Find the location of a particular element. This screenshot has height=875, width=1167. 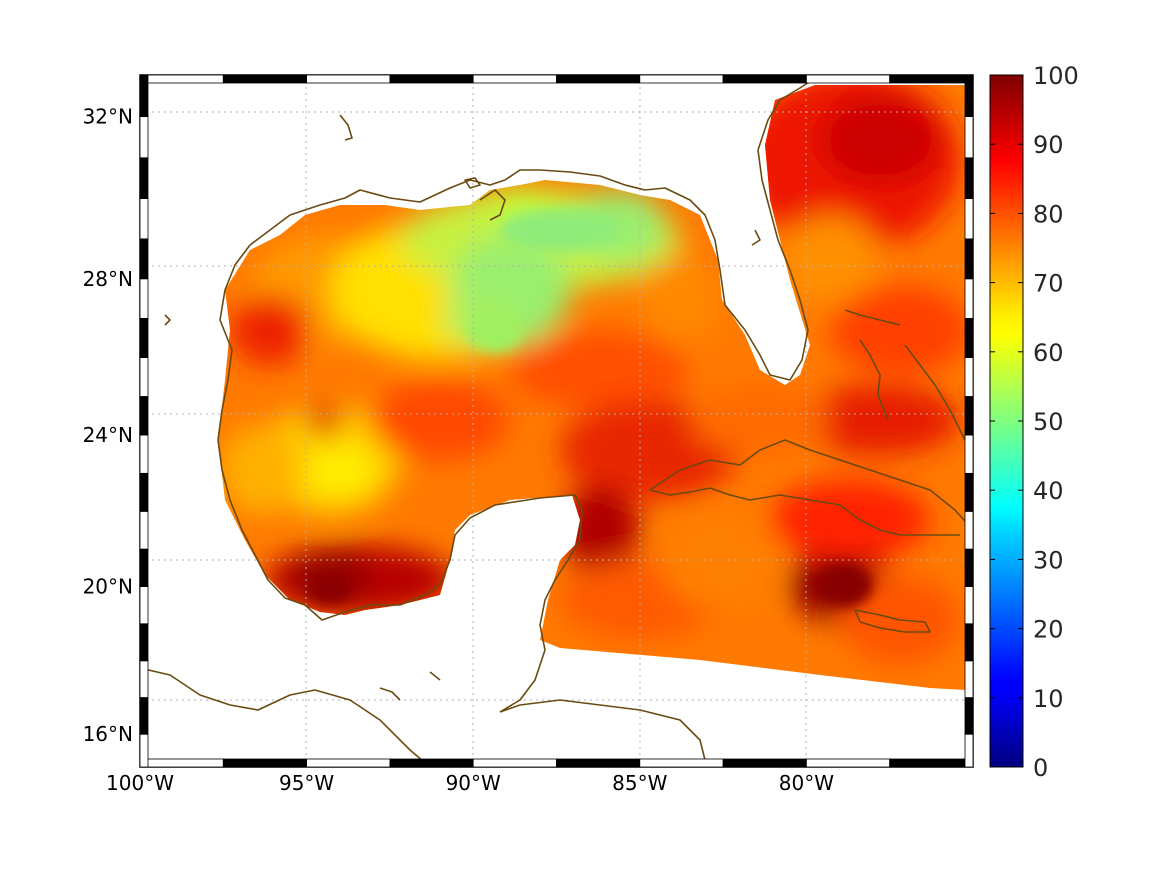

colorbar-tick-label: 60 is located at coordinates (1048, 353).